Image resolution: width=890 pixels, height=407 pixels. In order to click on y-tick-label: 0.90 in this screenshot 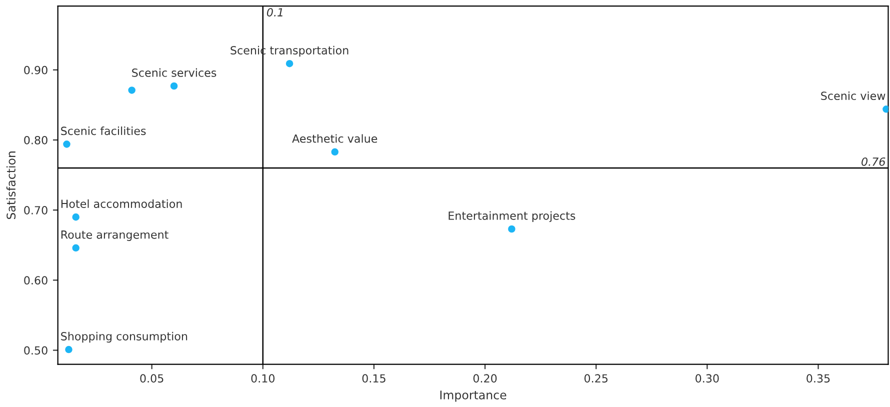, I will do `click(36, 70)`.